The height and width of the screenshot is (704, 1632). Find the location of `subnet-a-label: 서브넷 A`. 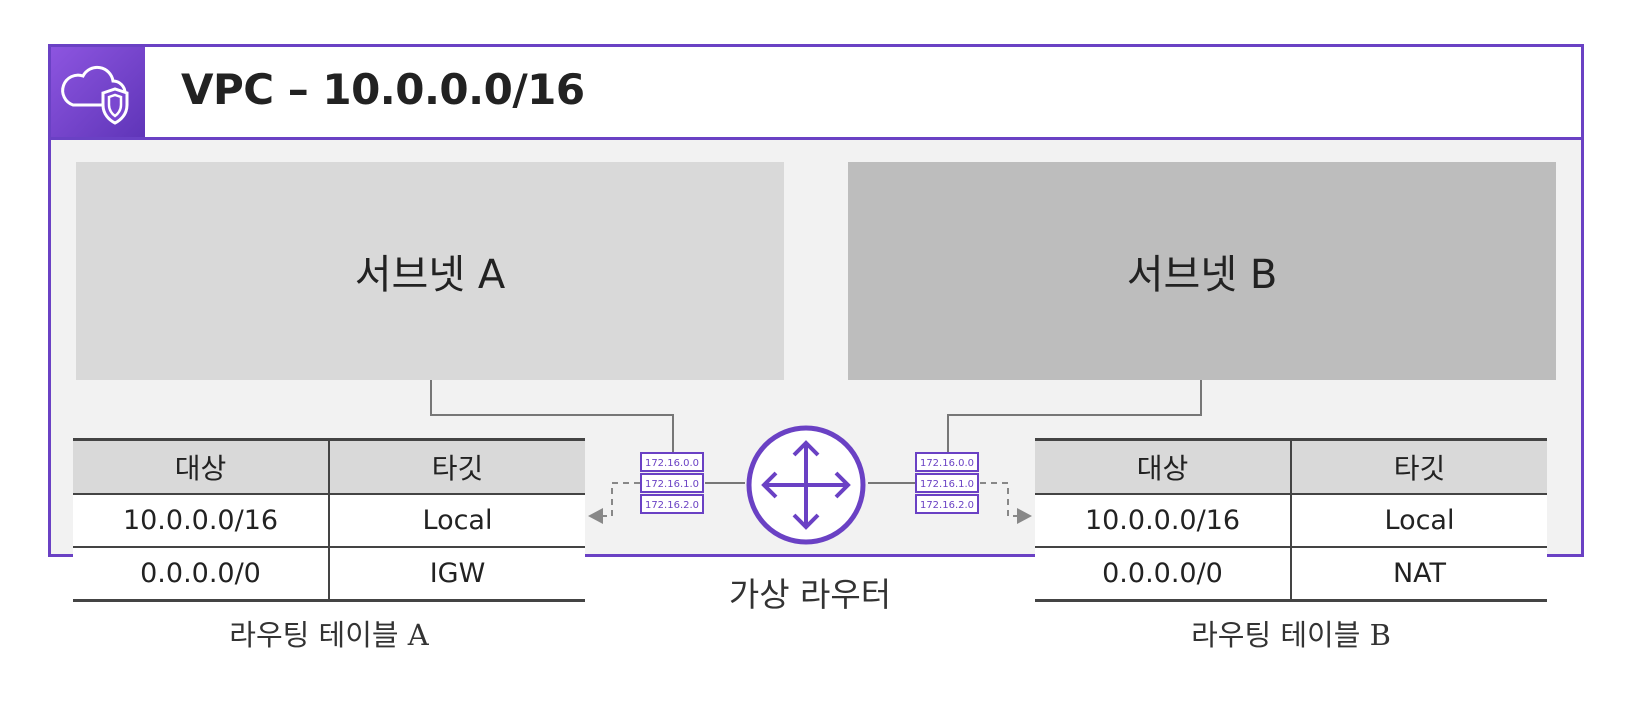

subnet-a-label: 서브넷 A is located at coordinates (430, 275).